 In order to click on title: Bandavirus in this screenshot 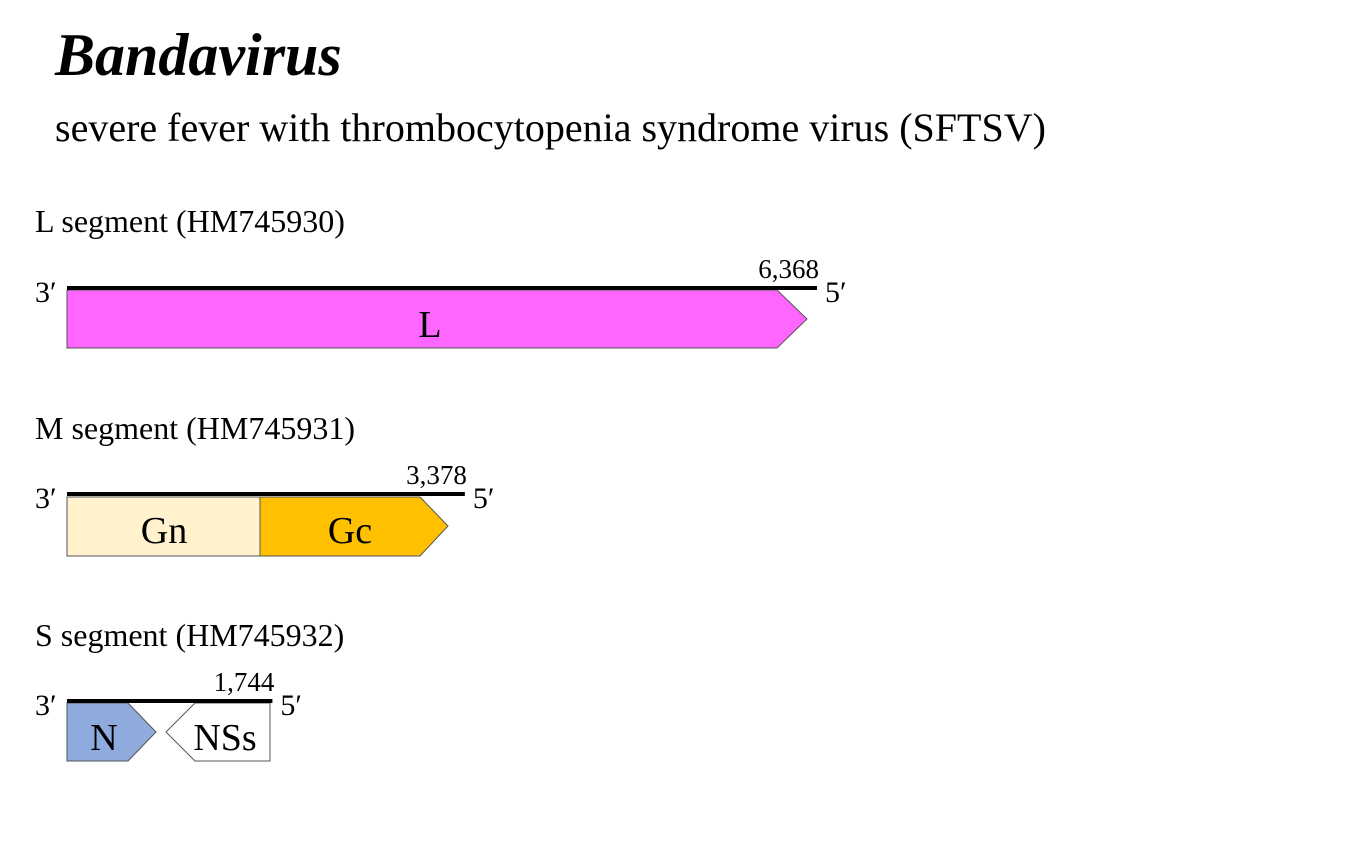, I will do `click(198, 55)`.